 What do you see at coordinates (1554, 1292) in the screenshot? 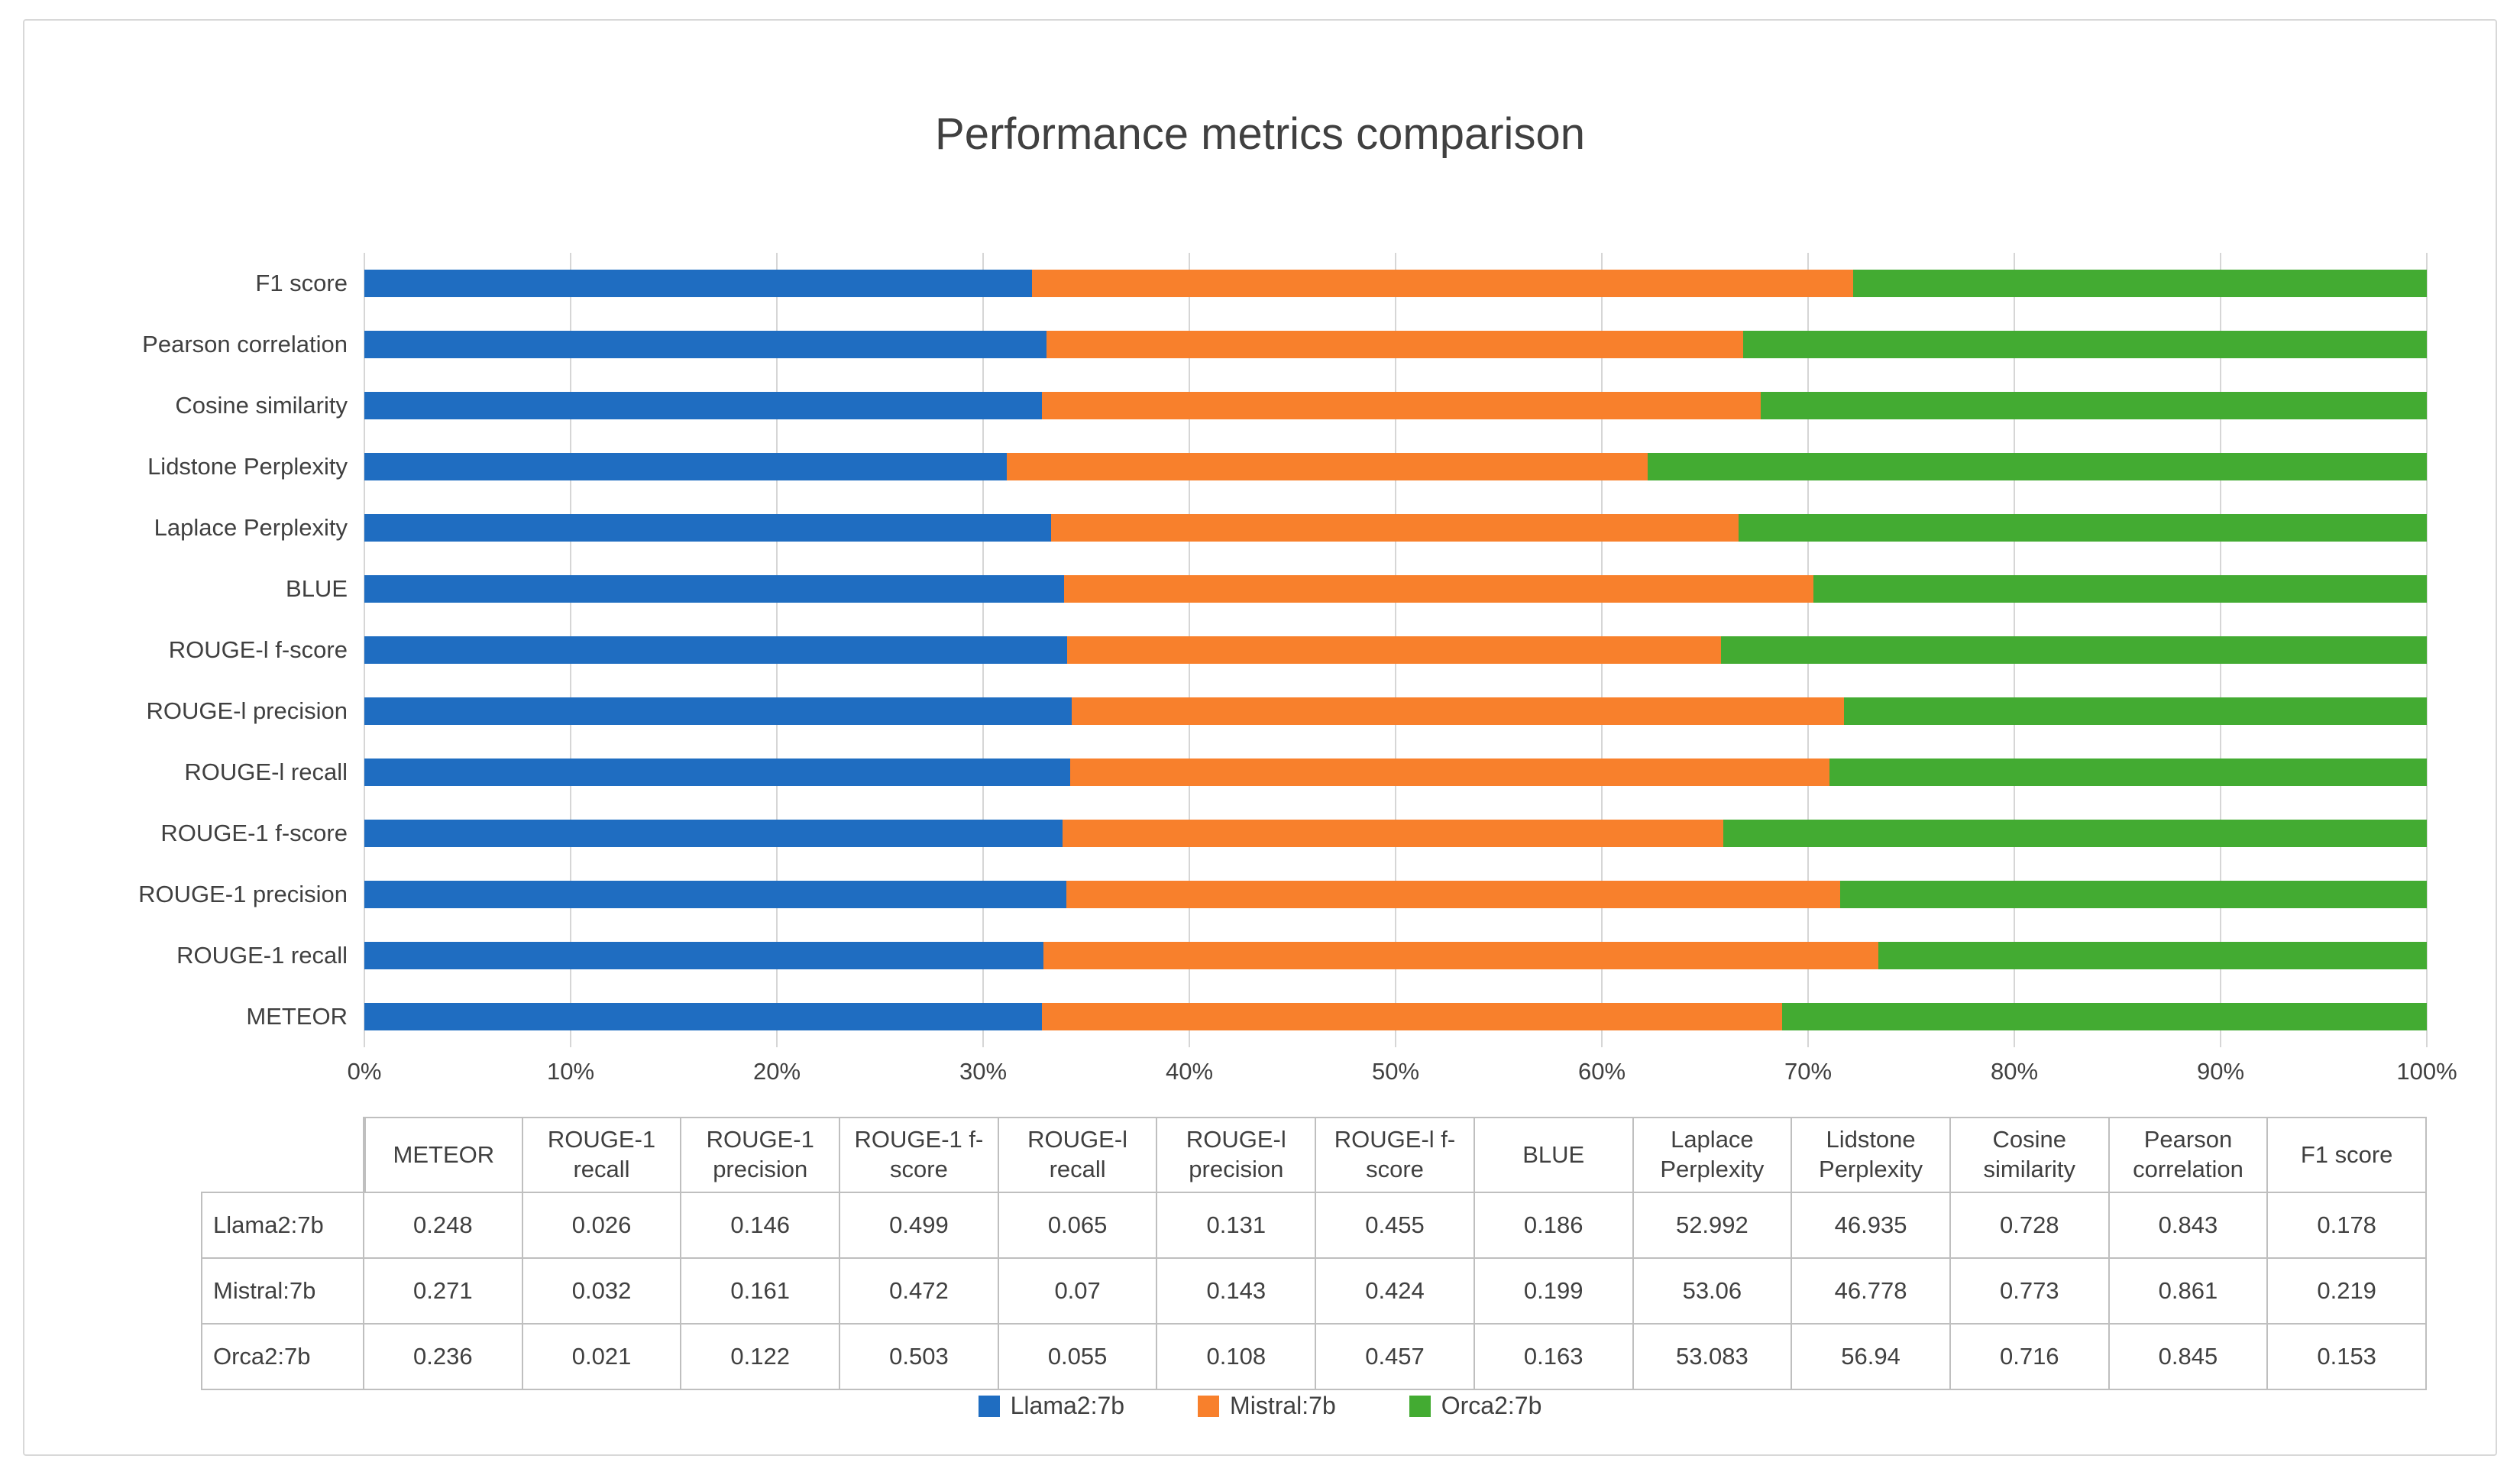
I see `table-value-cell: 0.199` at bounding box center [1554, 1292].